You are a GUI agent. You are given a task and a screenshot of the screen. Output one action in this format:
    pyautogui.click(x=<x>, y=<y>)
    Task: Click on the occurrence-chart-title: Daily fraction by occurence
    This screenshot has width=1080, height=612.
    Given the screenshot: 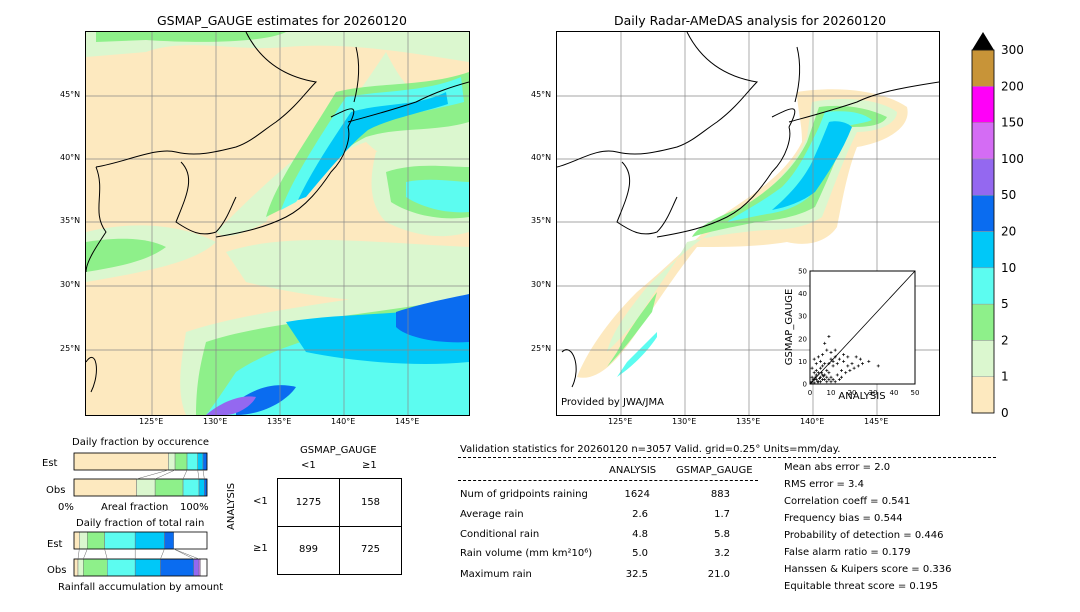 What is the action you would take?
    pyautogui.click(x=141, y=442)
    